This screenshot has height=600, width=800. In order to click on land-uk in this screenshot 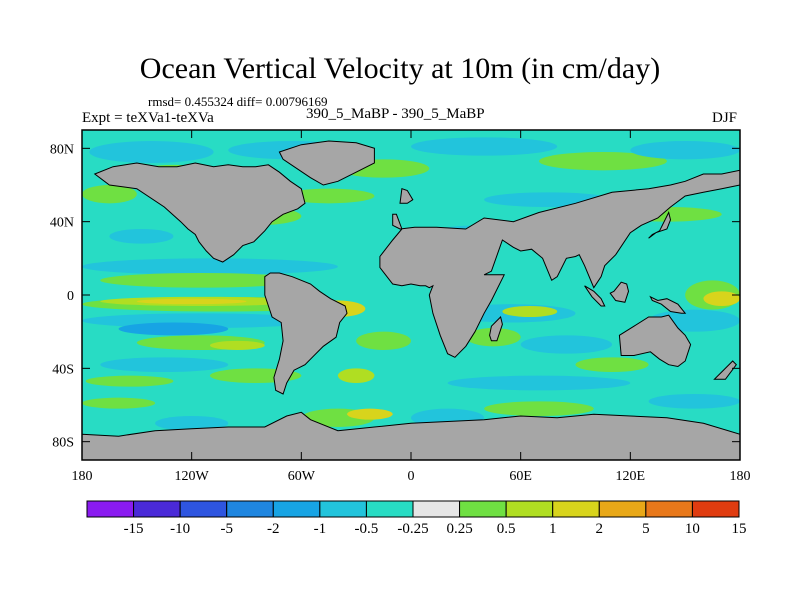, I will do `click(406, 196)`.